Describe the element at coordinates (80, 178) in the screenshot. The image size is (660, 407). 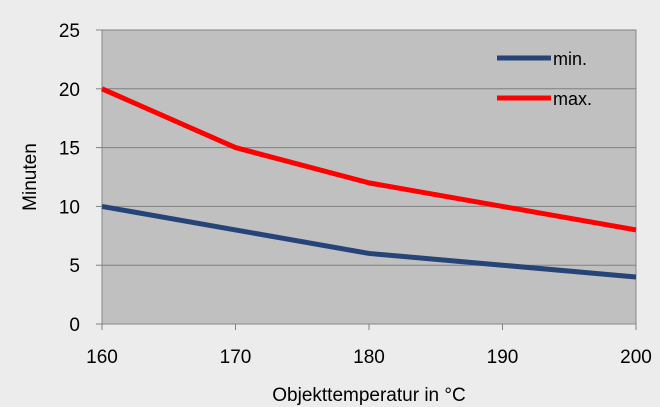
I see `y-axis-ticks: 0 5 10 15 20 25` at that location.